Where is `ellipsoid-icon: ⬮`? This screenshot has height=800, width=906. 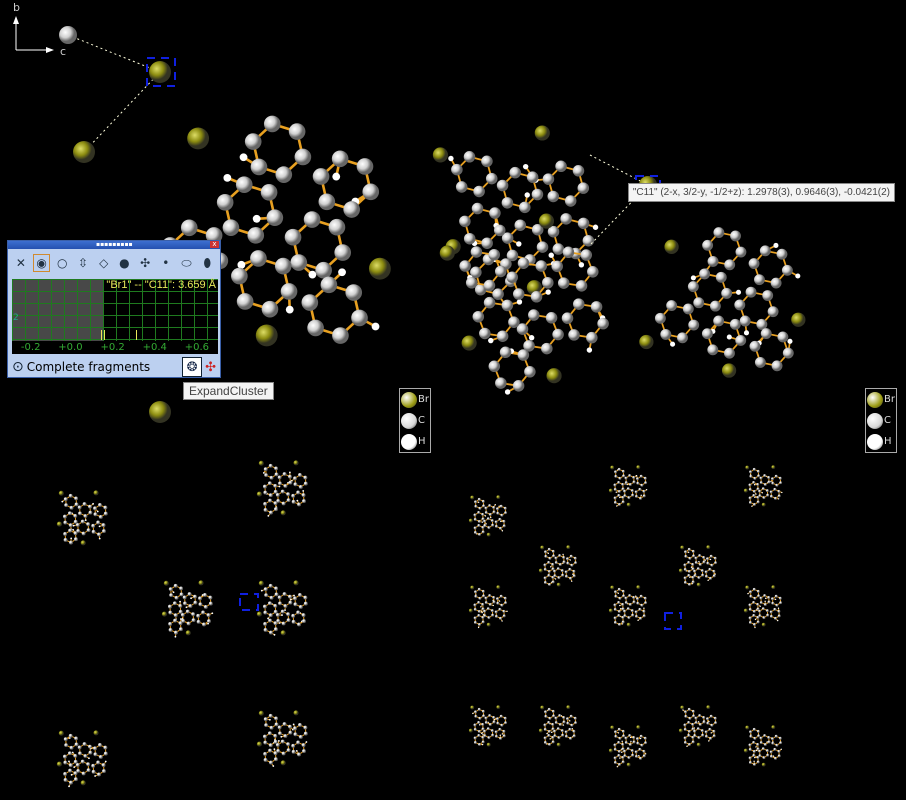
ellipsoid-icon: ⬮ is located at coordinates (207, 262).